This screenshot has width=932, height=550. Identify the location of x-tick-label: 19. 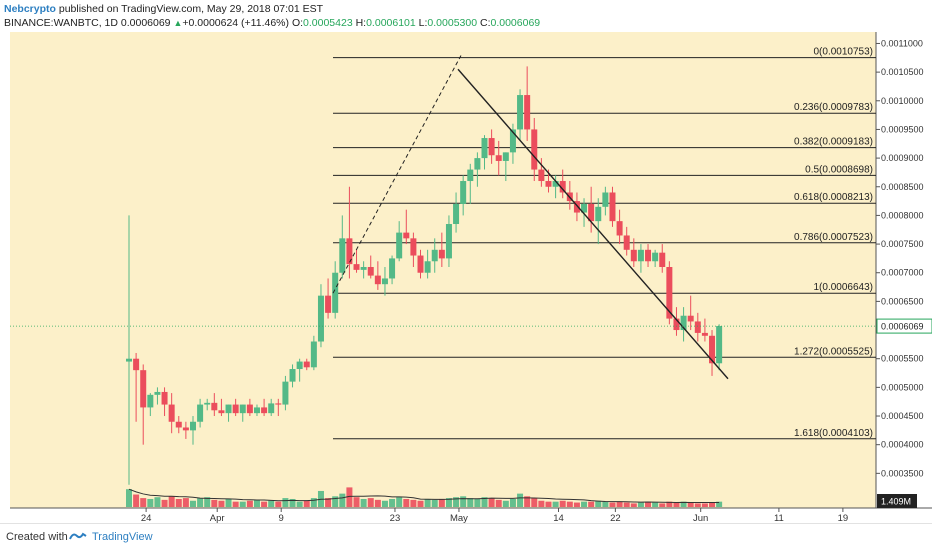
(843, 518).